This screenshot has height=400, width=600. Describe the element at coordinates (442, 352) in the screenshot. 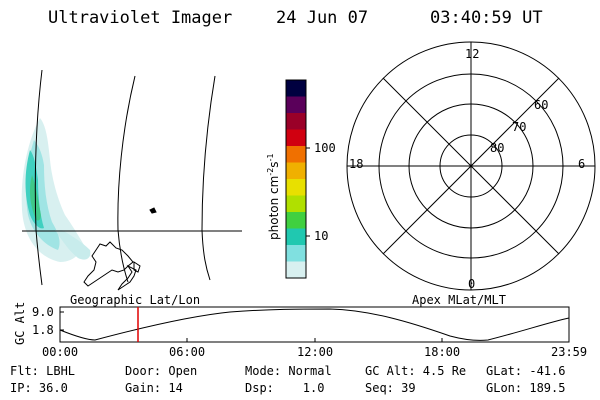

I see `xtick-1800: 18:00` at that location.